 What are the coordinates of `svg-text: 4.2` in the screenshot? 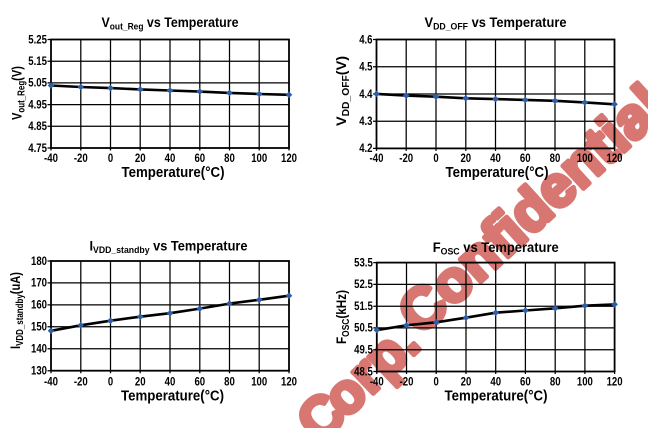 It's located at (366, 148).